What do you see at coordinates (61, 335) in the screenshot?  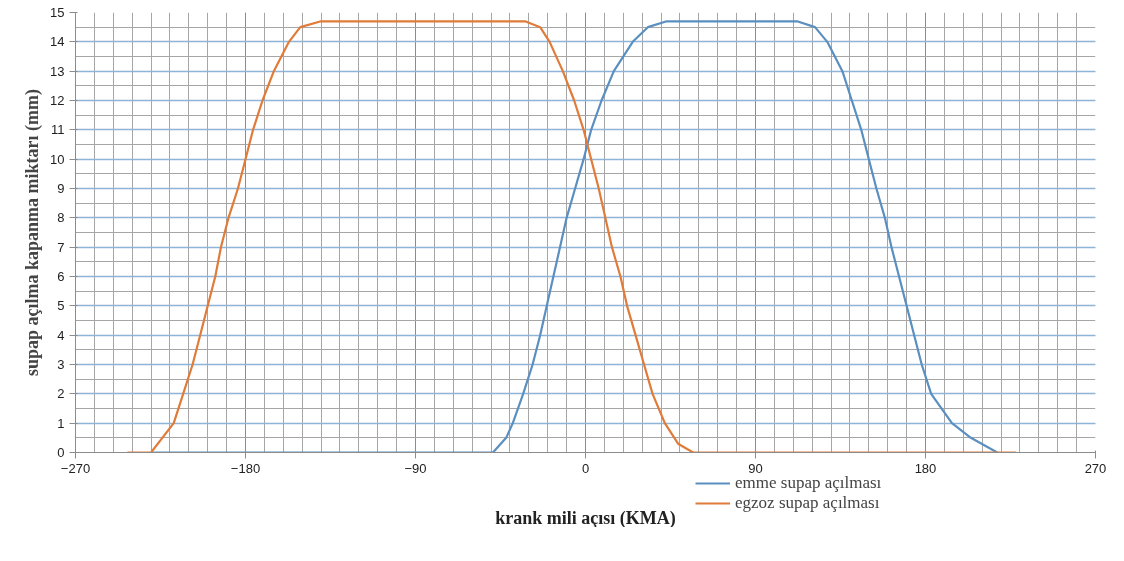 I see `y-tick-label: 4` at bounding box center [61, 335].